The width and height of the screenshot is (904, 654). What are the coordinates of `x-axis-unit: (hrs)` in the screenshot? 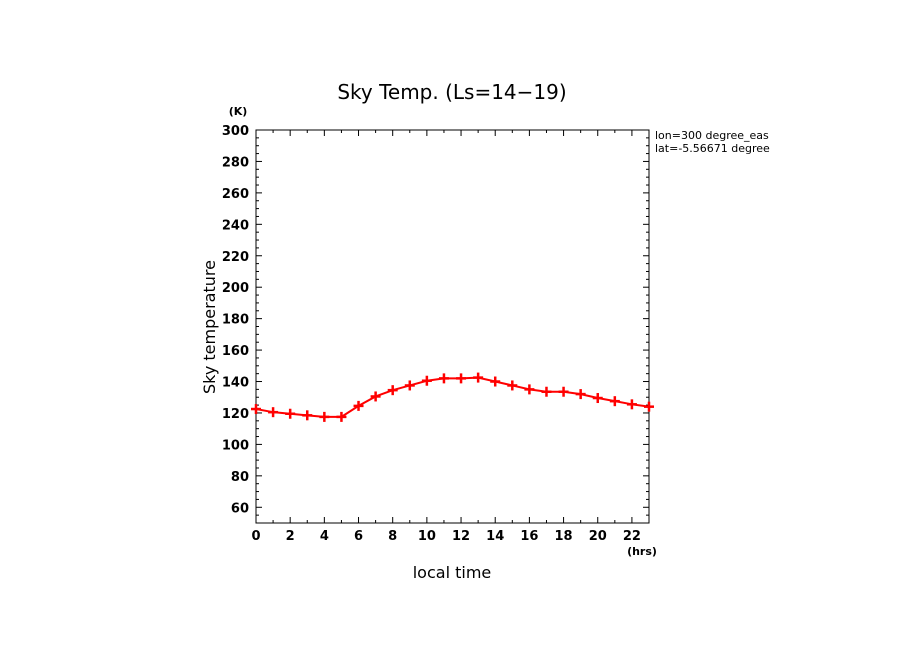 It's located at (642, 551).